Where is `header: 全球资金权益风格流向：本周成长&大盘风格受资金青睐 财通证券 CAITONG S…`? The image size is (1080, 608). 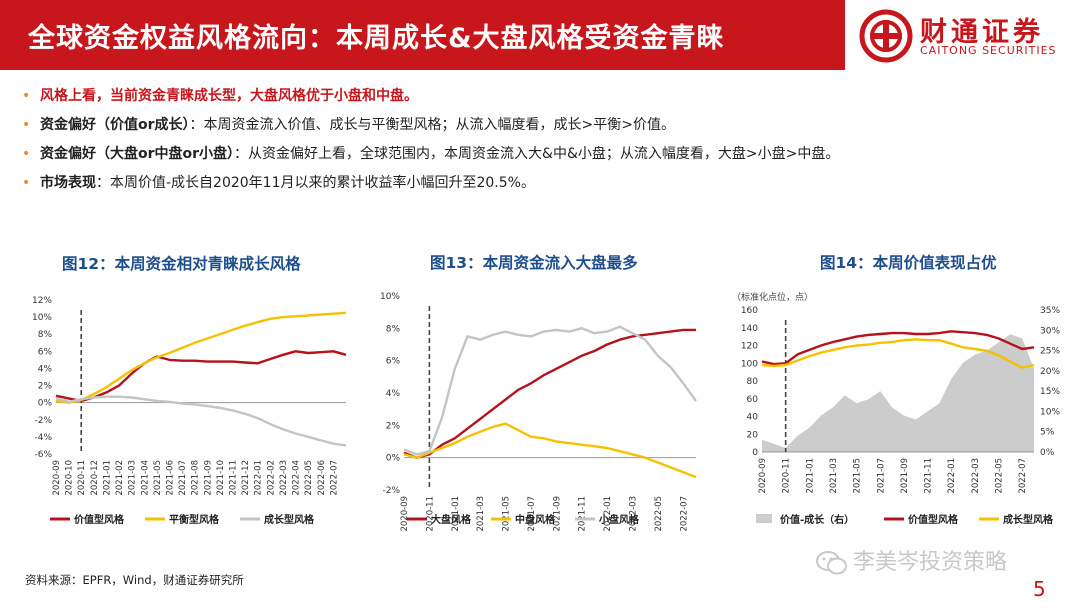 header: 全球资金权益风格流向：本周成长&大盘风格受资金青睐 财通证券 CAITONG S… is located at coordinates (540, 35).